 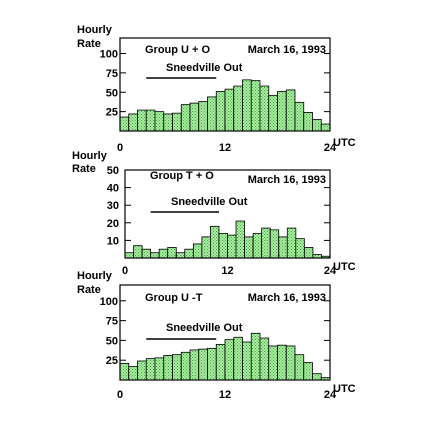 I want to click on panel-title: Group U -T, so click(x=174, y=298).